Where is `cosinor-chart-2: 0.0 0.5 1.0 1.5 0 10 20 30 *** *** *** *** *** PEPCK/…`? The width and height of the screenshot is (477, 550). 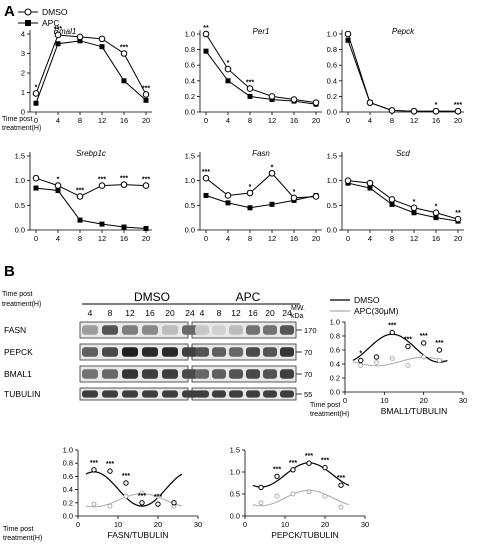
cosinor-chart-2: 0.0 0.5 1.0 1.5 0 10 20 30 *** *** *** *** *** PEPCK/… is located at coordinates (300, 493).